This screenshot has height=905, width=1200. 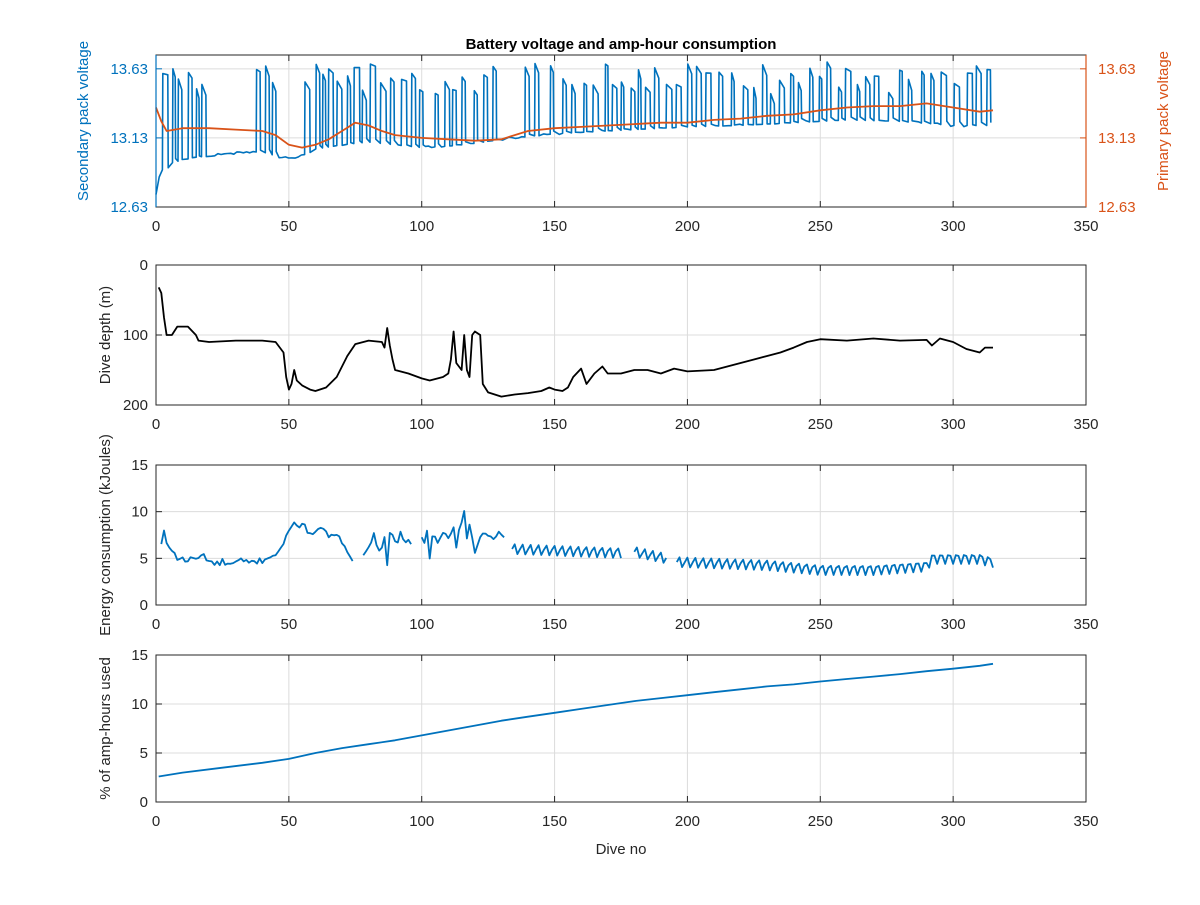 I want to click on axes-3-xtick-label: 350, so click(x=1085, y=624).